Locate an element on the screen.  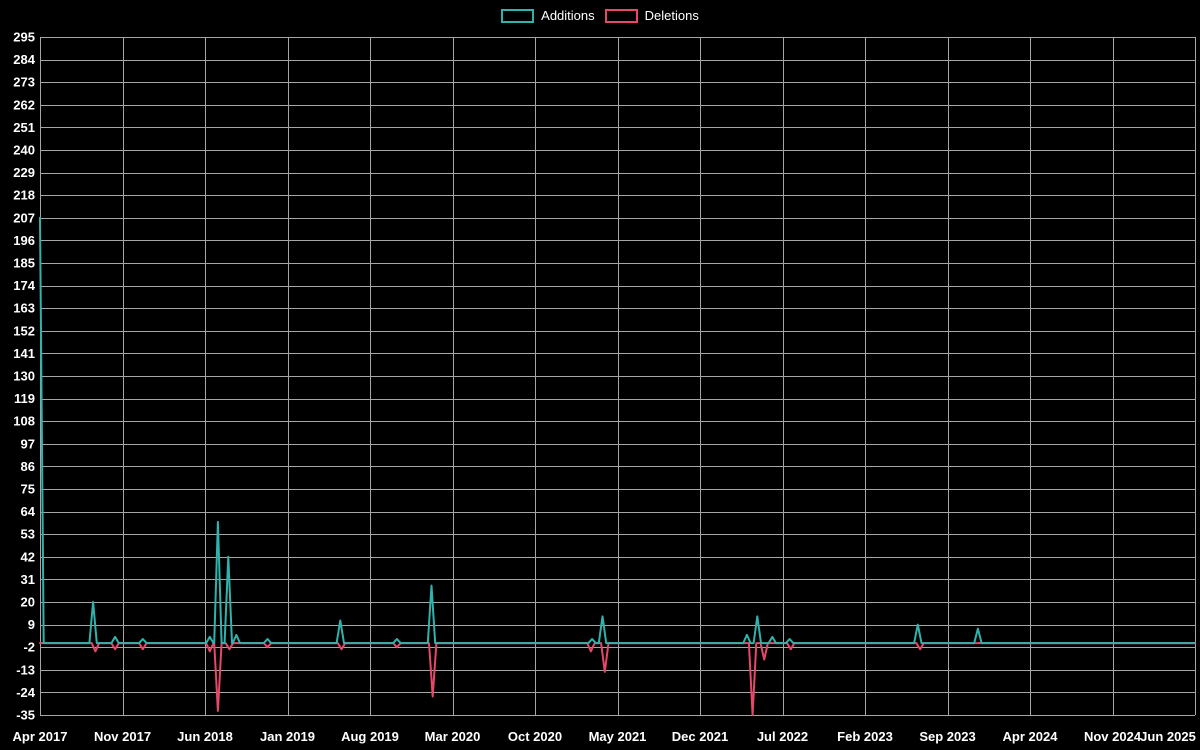
svg-text: 20 is located at coordinates (28, 602).